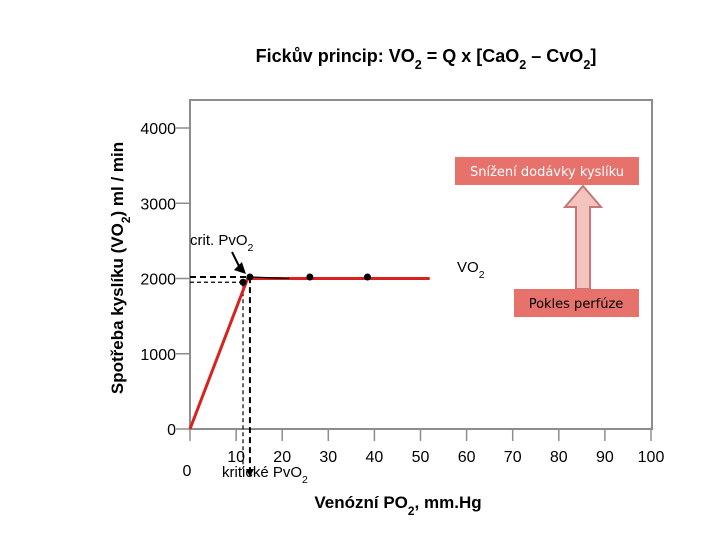 The width and height of the screenshot is (720, 540). I want to click on secondary-line, so click(269, 278).